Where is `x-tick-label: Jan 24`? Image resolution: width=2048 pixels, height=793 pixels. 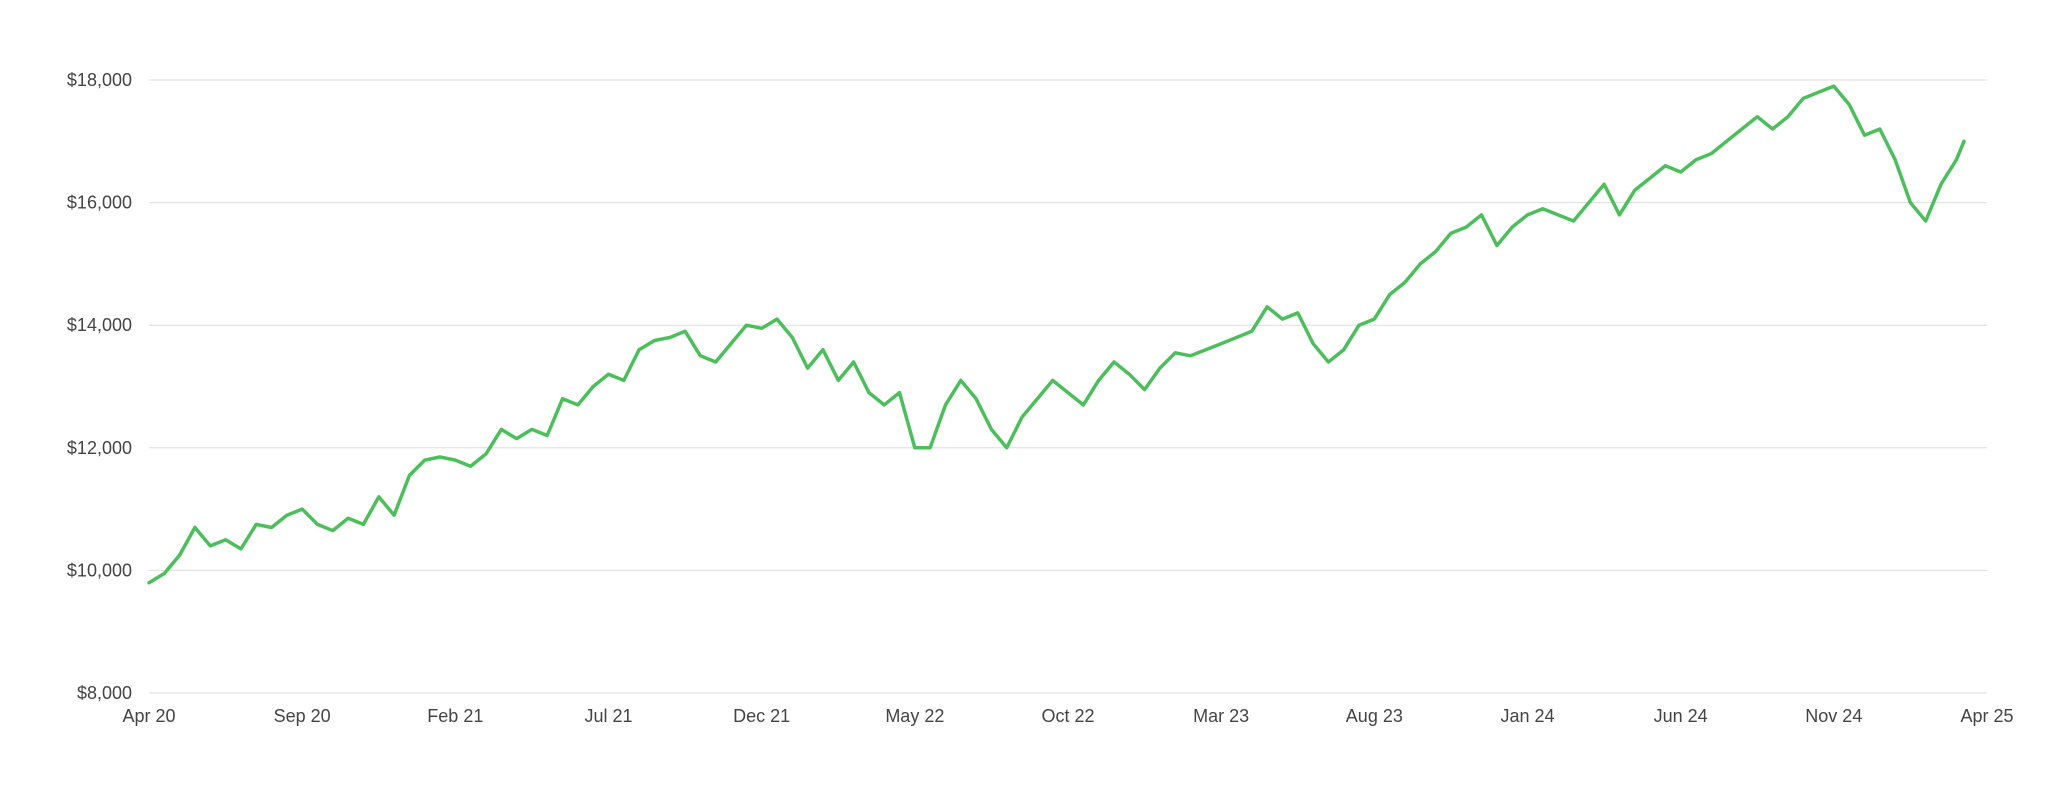
x-tick-label: Jan 24 is located at coordinates (1527, 716).